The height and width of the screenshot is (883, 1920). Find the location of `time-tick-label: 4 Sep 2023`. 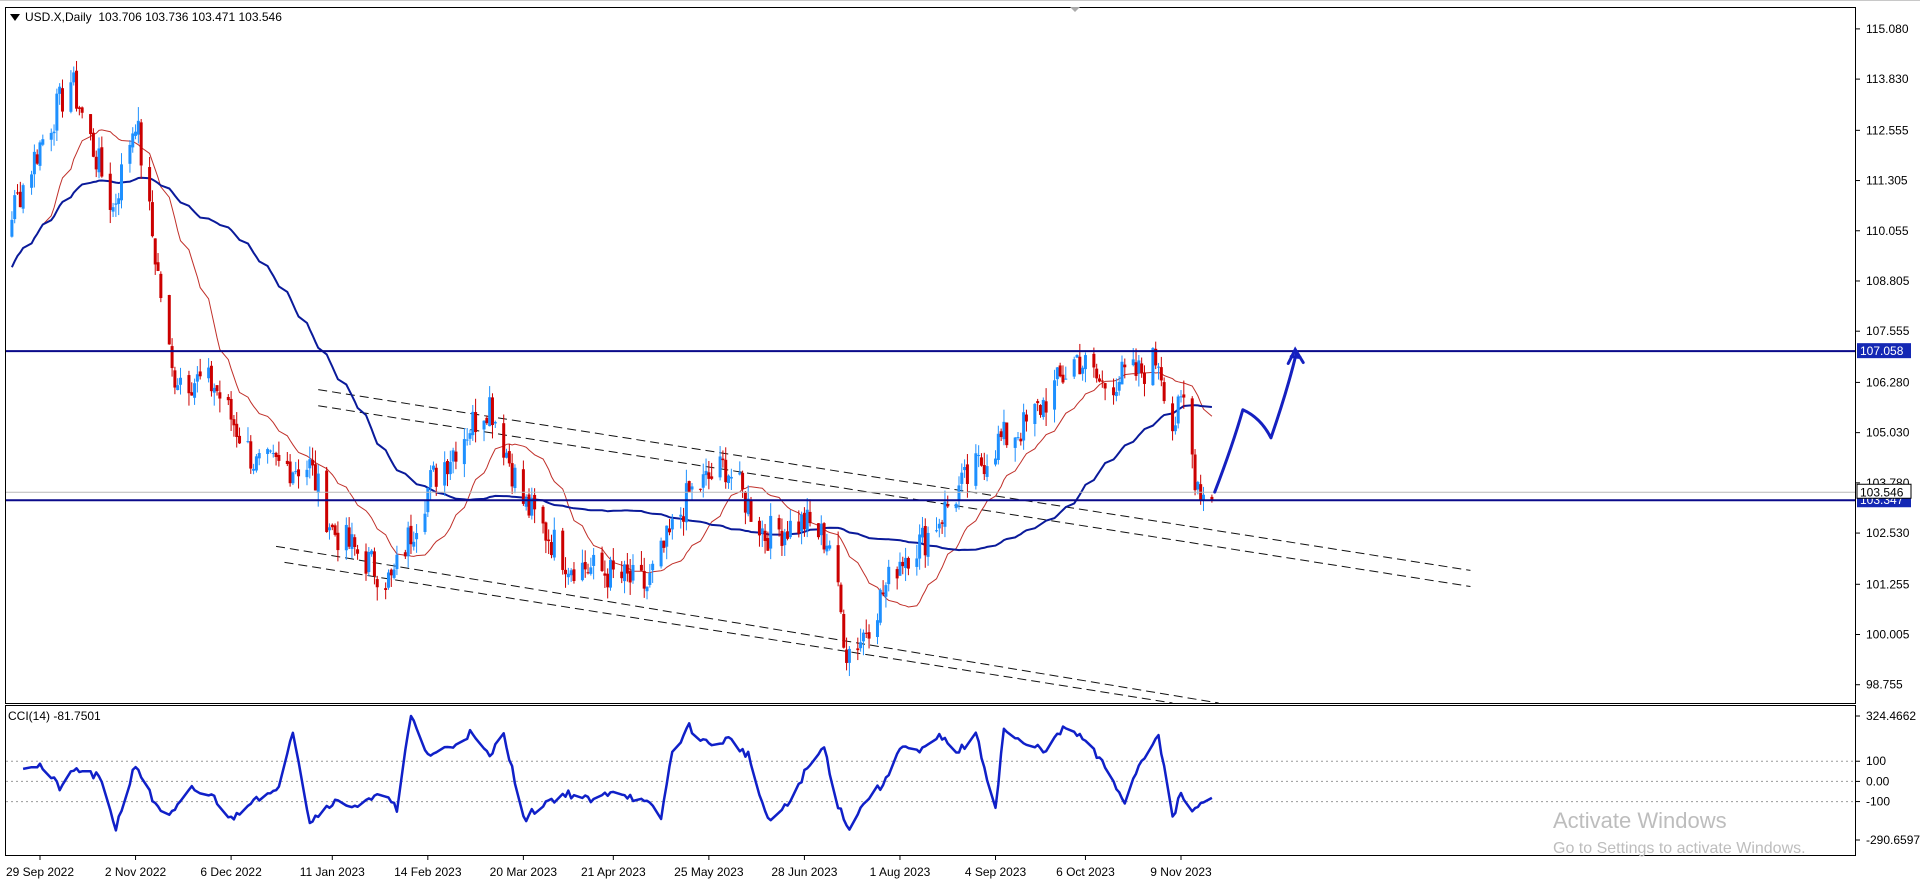

time-tick-label: 4 Sep 2023 is located at coordinates (996, 872).